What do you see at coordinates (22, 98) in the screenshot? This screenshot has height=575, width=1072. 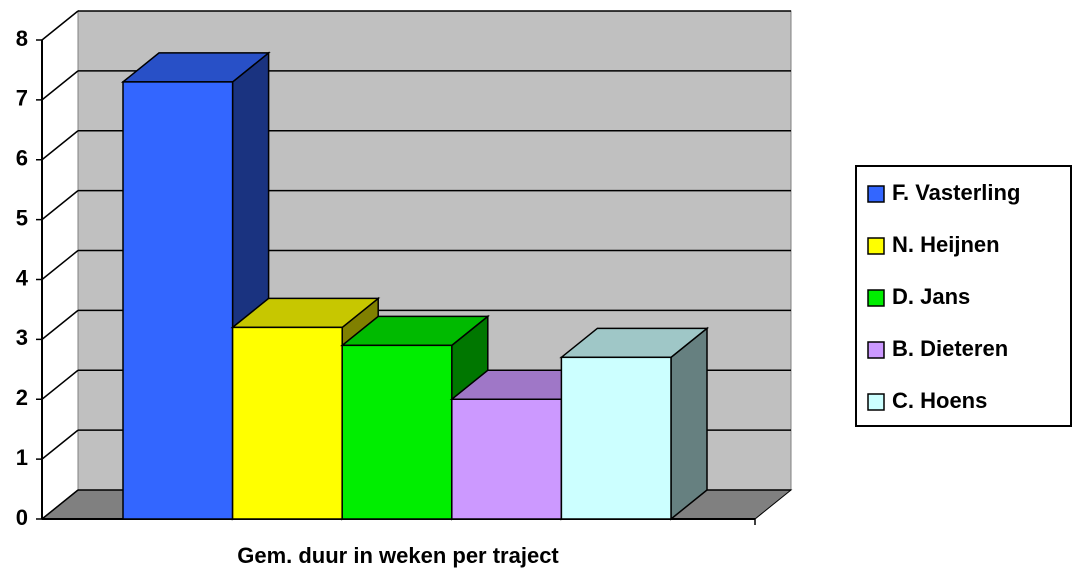 I see `y-tick-label: 7` at bounding box center [22, 98].